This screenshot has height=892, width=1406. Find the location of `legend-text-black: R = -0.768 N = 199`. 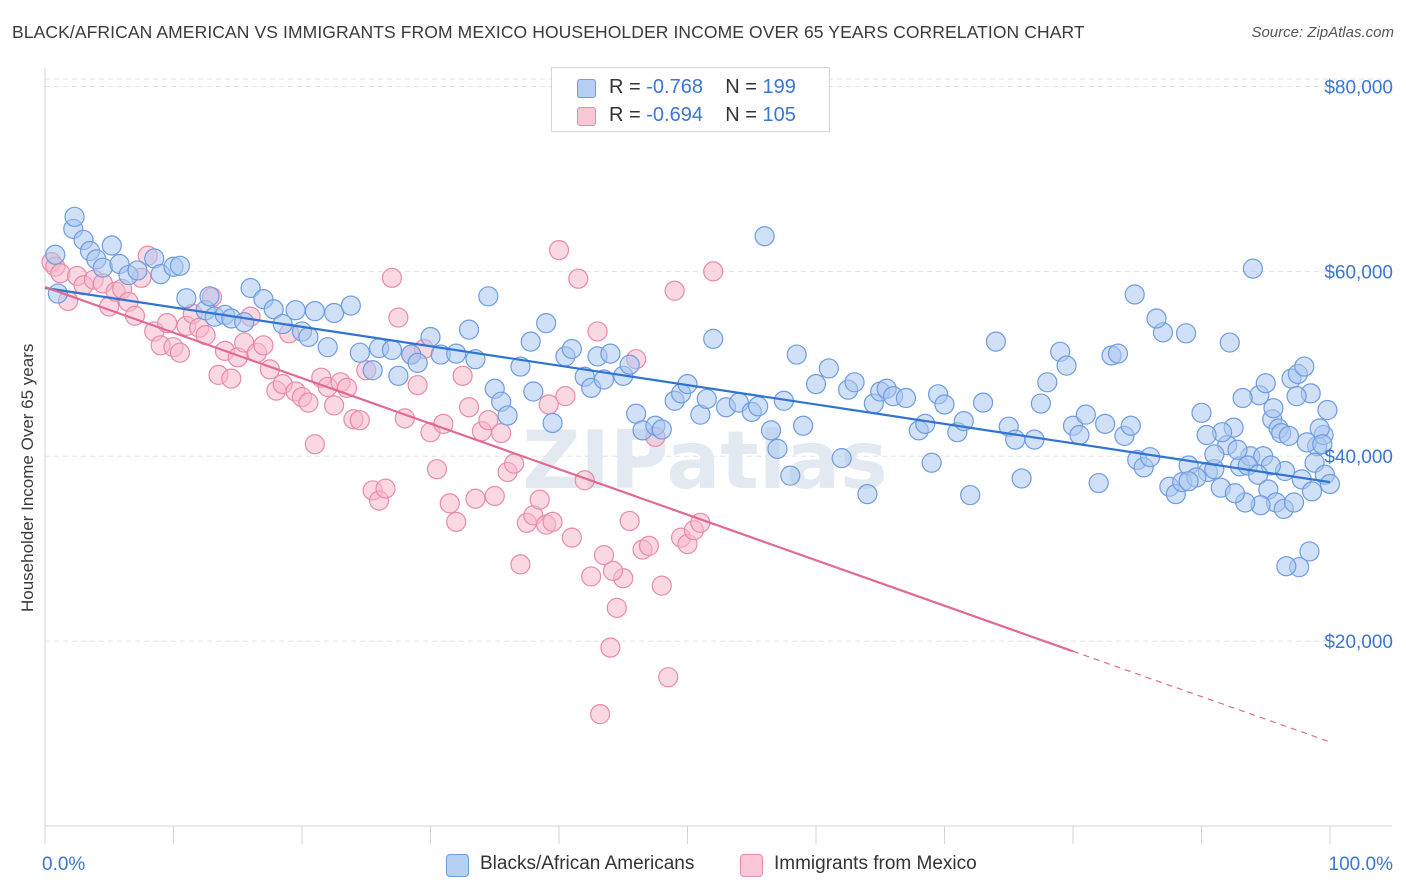

legend-text-black: R = -0.768 N = 199 is located at coordinates (702, 87).